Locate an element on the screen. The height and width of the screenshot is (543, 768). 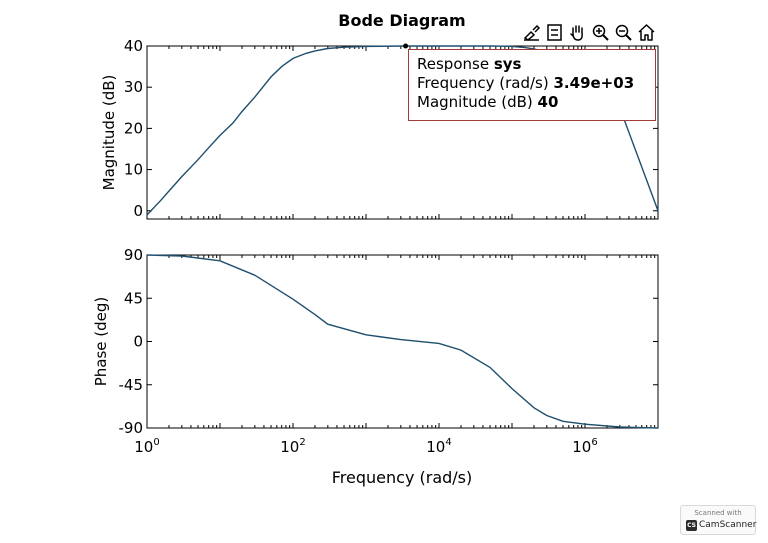
y-tick-label: 45 is located at coordinates (133, 298).